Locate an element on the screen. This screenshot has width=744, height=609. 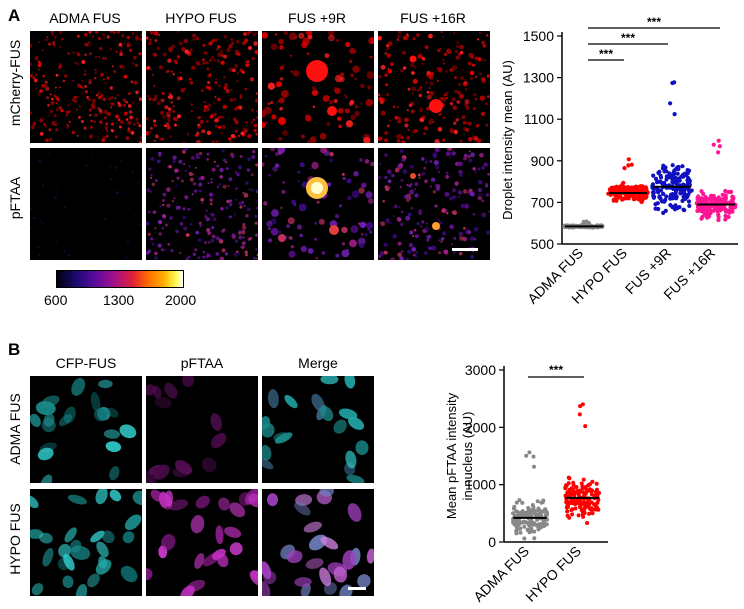
micrograph-adma-mcherry is located at coordinates (86, 87).